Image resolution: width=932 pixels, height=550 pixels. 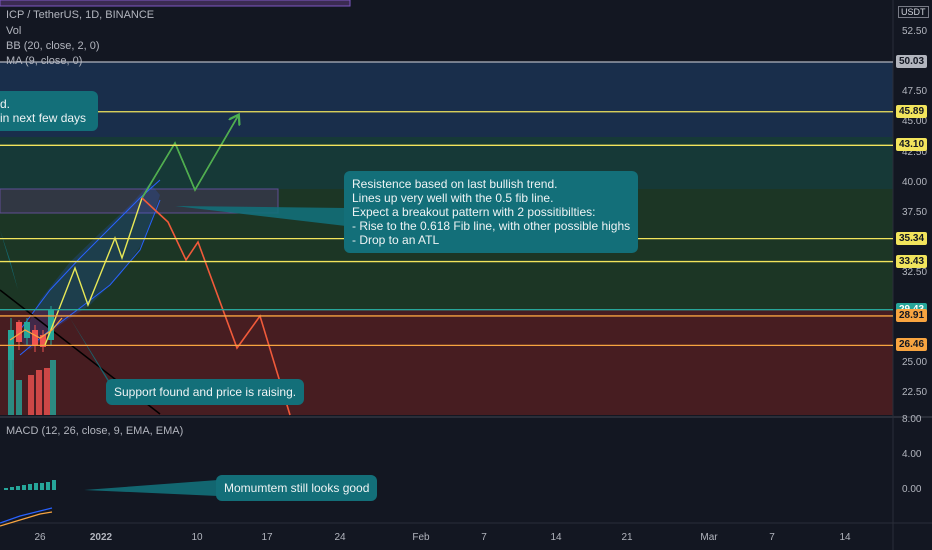 What do you see at coordinates (915, 152) in the screenshot?
I see `price-tick: 42.50` at bounding box center [915, 152].